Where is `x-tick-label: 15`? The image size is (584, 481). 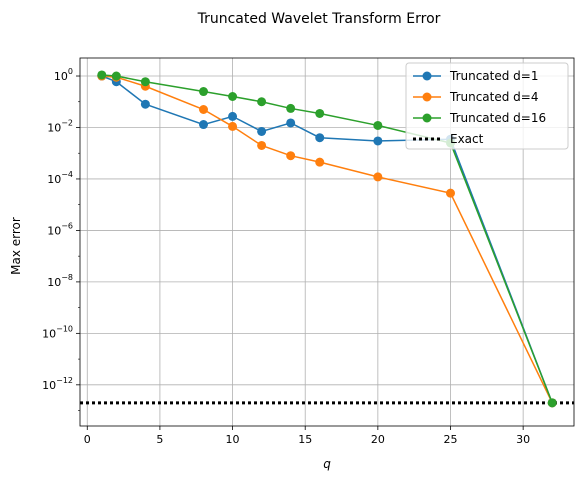
x-tick-label: 15 is located at coordinates (305, 439).